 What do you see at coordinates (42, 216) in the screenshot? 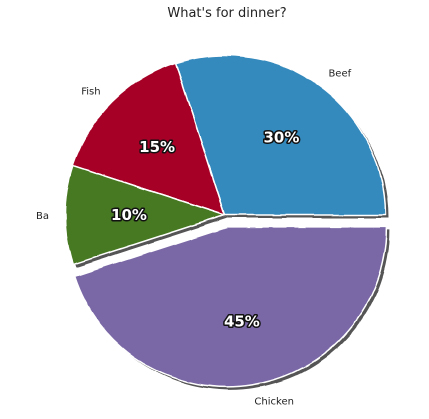
I see `category-label-ba: Ba` at bounding box center [42, 216].